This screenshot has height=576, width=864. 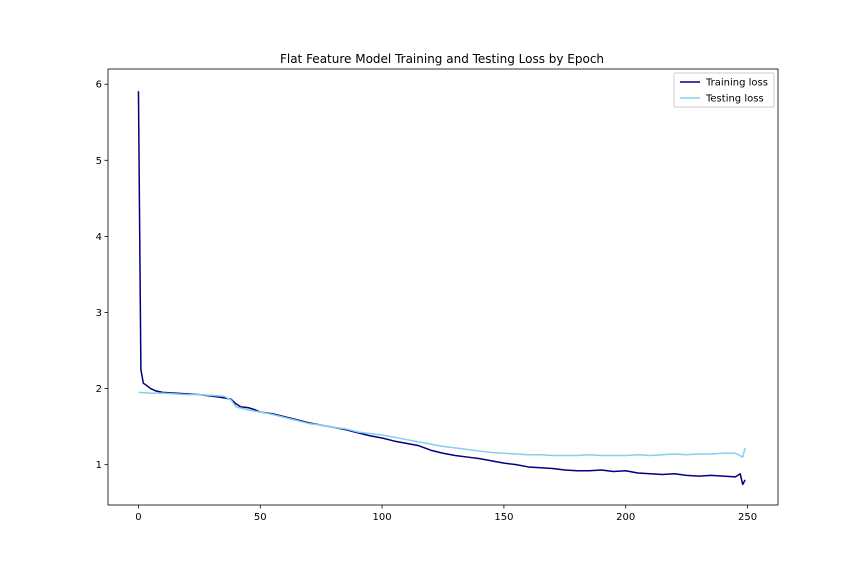 I want to click on legend-label-testing: Testing loss, so click(x=734, y=99).